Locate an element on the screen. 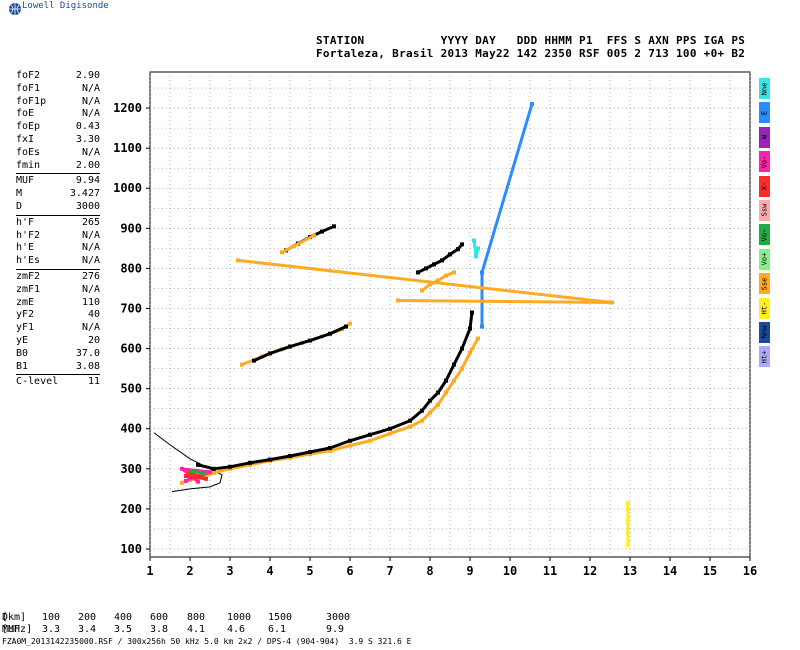  trace-point-vertical-line is located at coordinates (628, 502).